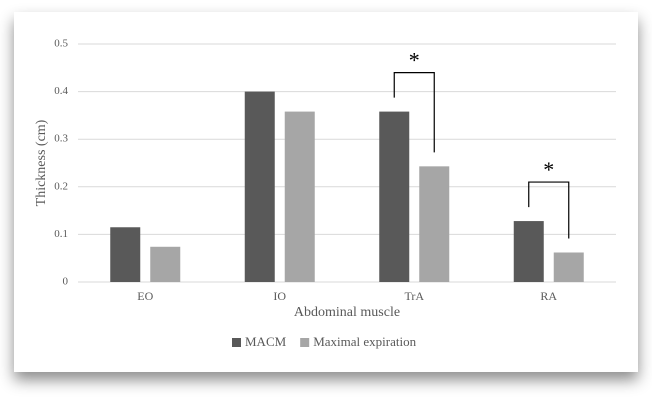 The width and height of the screenshot is (652, 418). What do you see at coordinates (61, 186) in the screenshot?
I see `y-tick-label: 0.2` at bounding box center [61, 186].